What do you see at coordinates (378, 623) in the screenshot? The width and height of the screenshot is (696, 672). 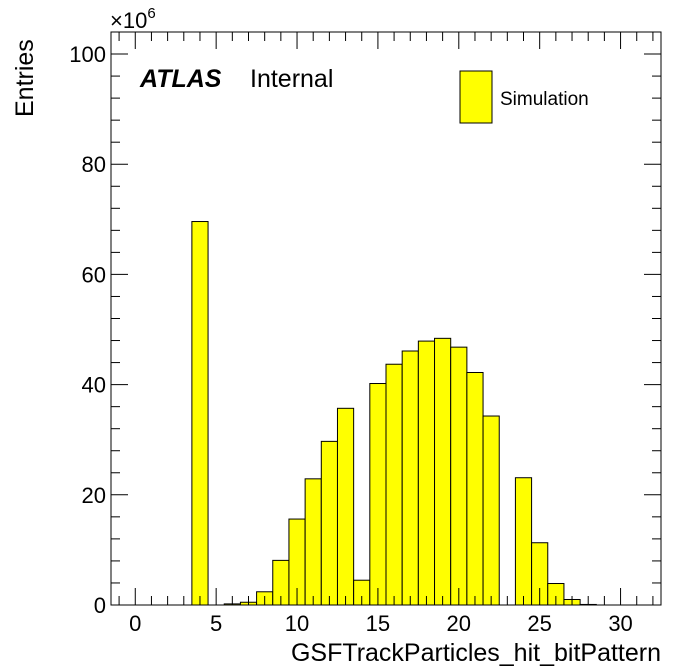 I see `x-tick-label: 15` at bounding box center [378, 623].